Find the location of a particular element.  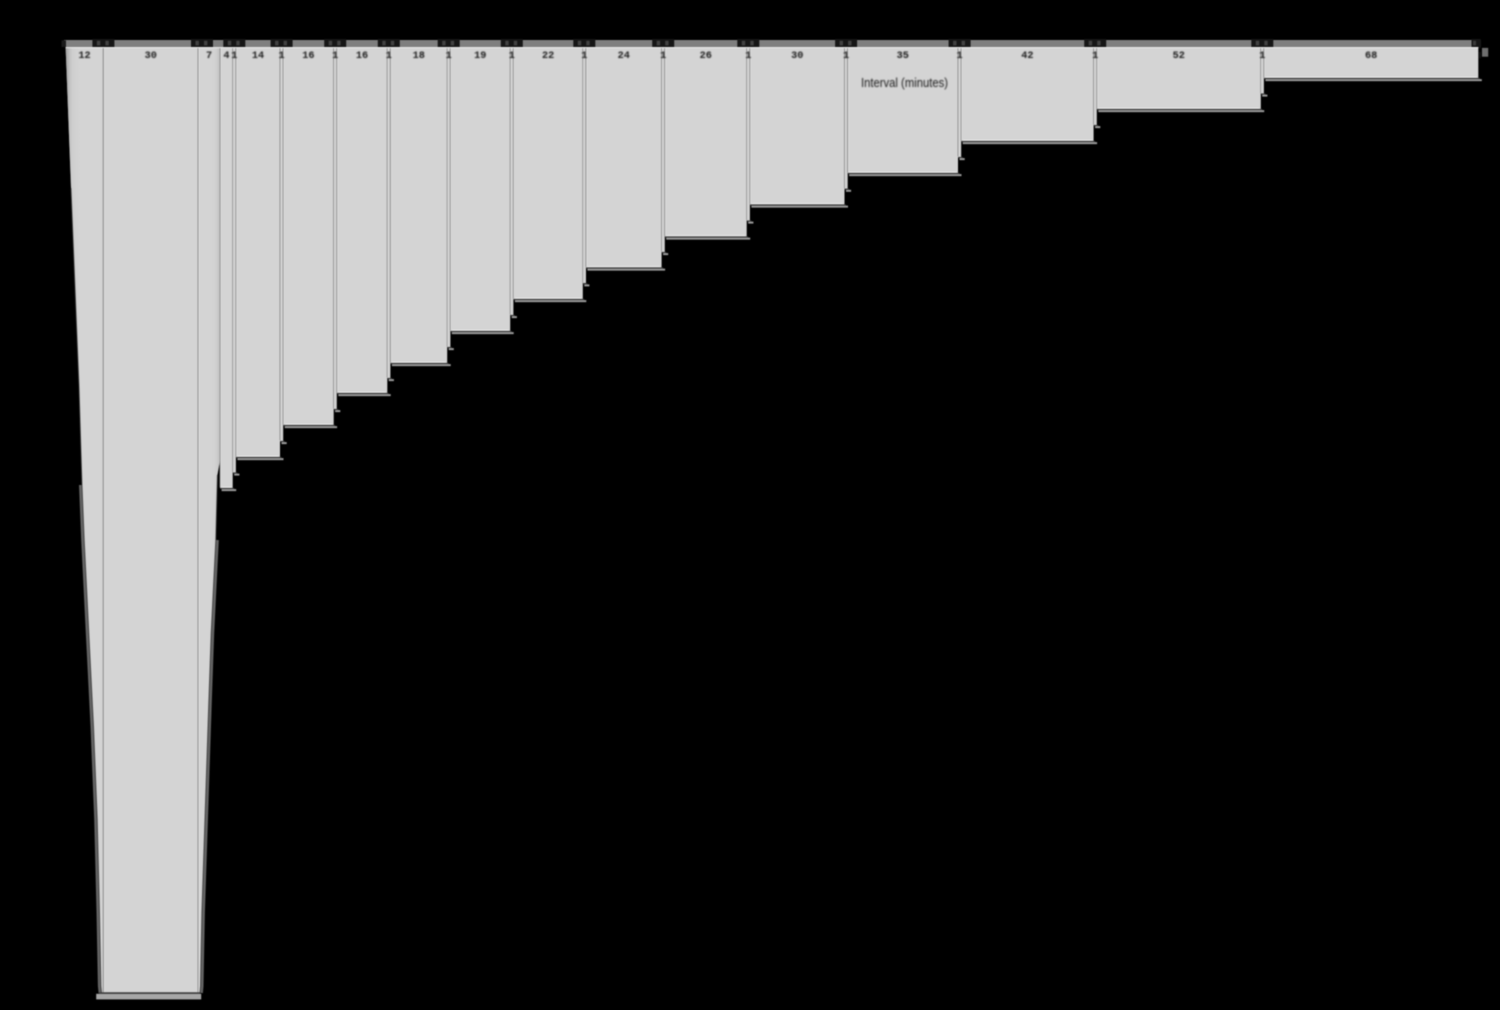

svg-text: 24 is located at coordinates (624, 56).